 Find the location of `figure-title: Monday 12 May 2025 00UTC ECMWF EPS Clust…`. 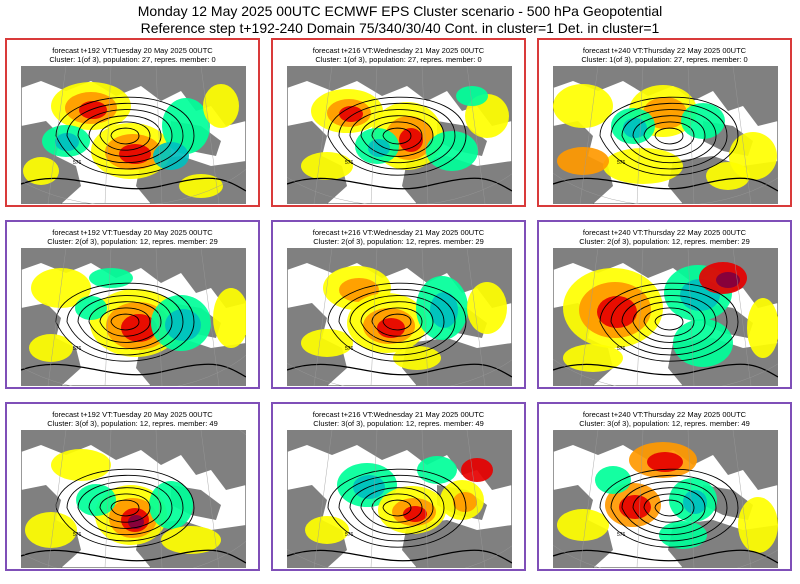

figure-title: Monday 12 May 2025 00UTC ECMWF EPS Clust… is located at coordinates (400, 11).